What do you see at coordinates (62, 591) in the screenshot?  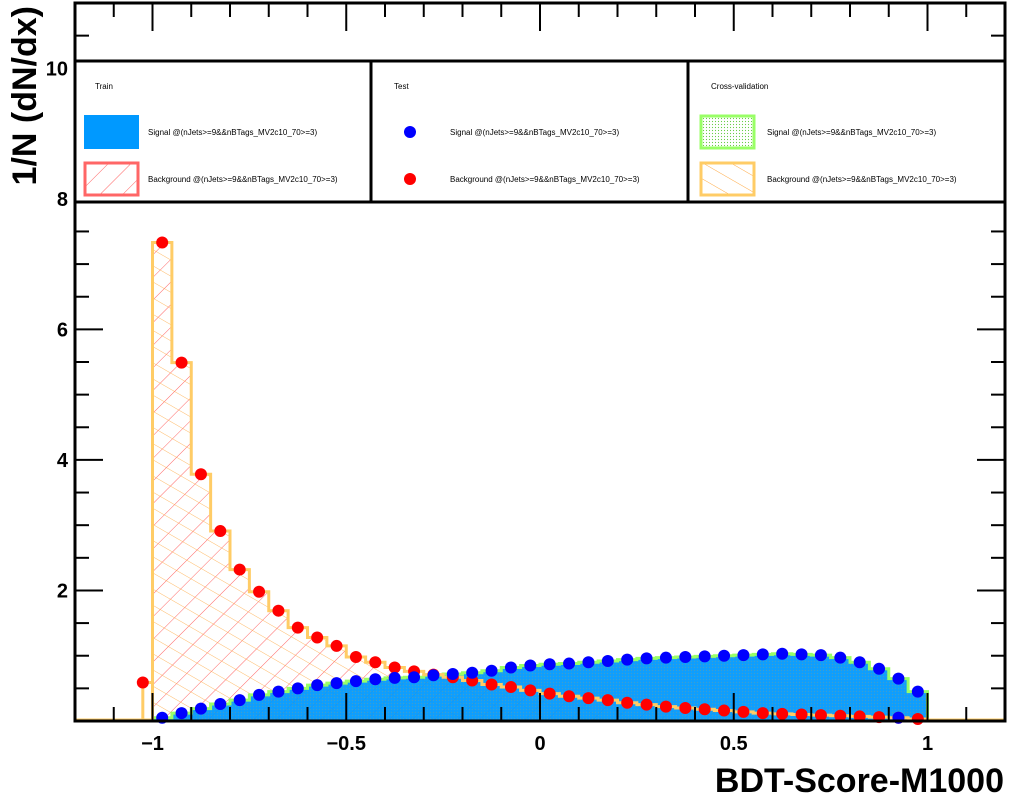 I see `y-tick-label: 2` at bounding box center [62, 591].